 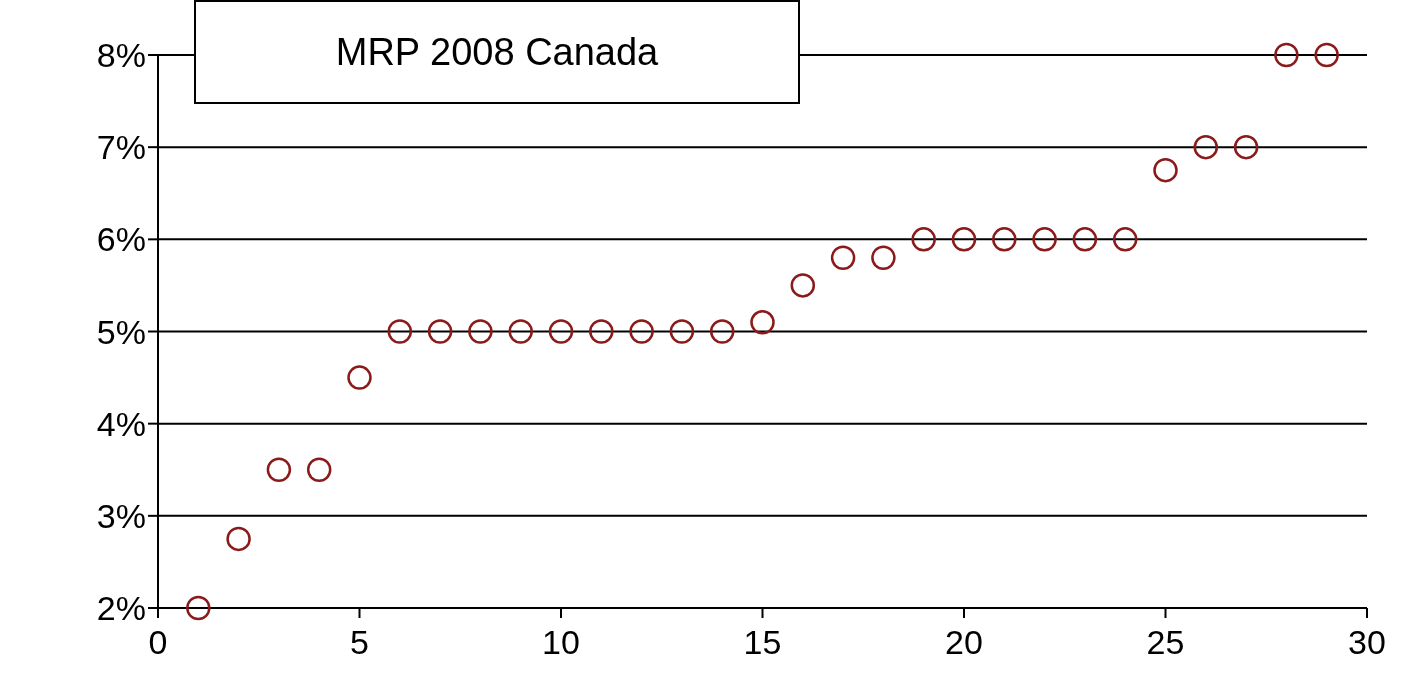 What do you see at coordinates (121, 608) in the screenshot?
I see `y-tick-label: 2%` at bounding box center [121, 608].